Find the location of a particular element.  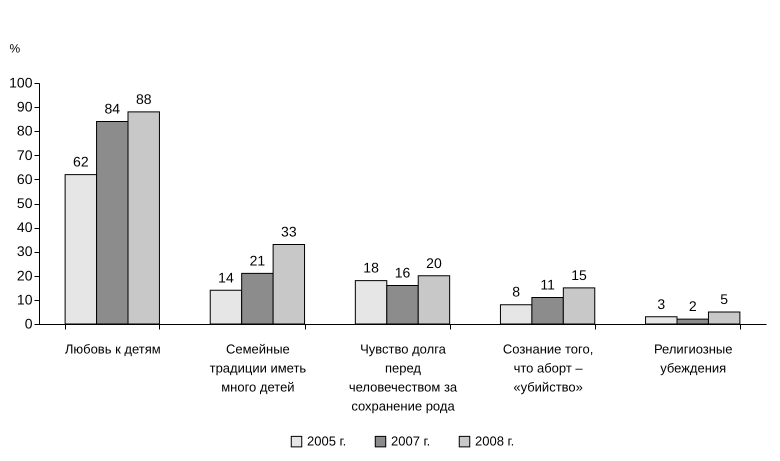

x-tick-label: Любовь к детям is located at coordinates (112, 349).